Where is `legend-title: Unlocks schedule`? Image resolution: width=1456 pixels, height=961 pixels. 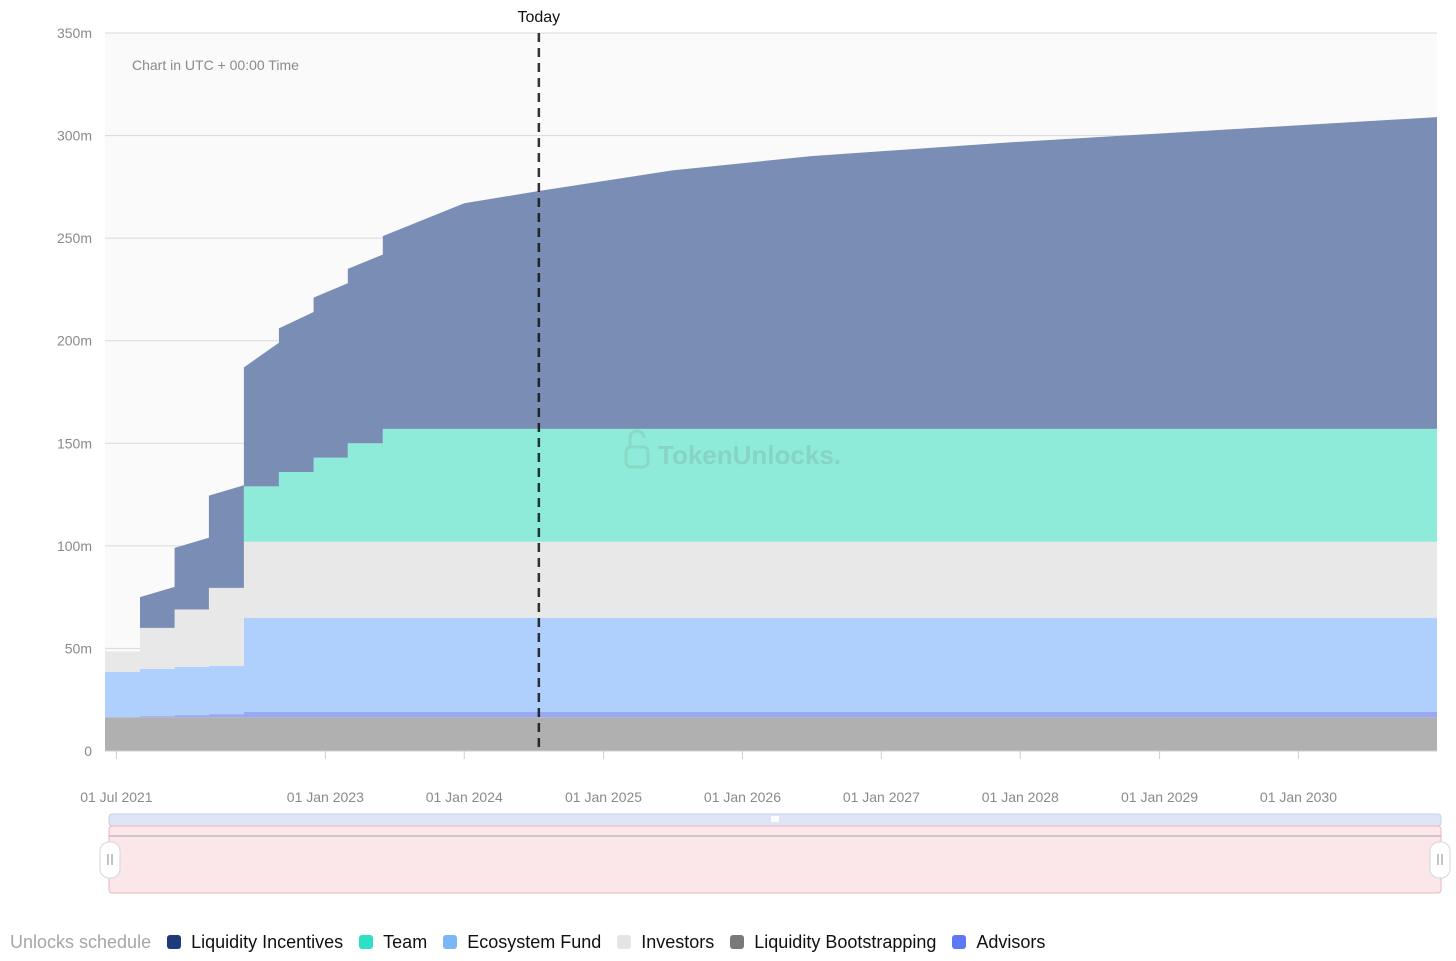
legend-title: Unlocks schedule is located at coordinates (81, 941).